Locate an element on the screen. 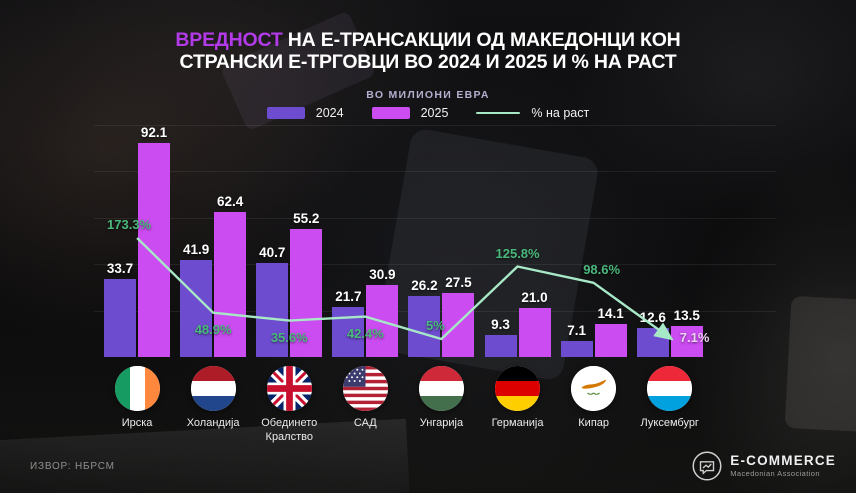 Image resolution: width=856 pixels, height=493 pixels. brand-logo: E-COMMERCE Macedonian Association is located at coordinates (764, 466).